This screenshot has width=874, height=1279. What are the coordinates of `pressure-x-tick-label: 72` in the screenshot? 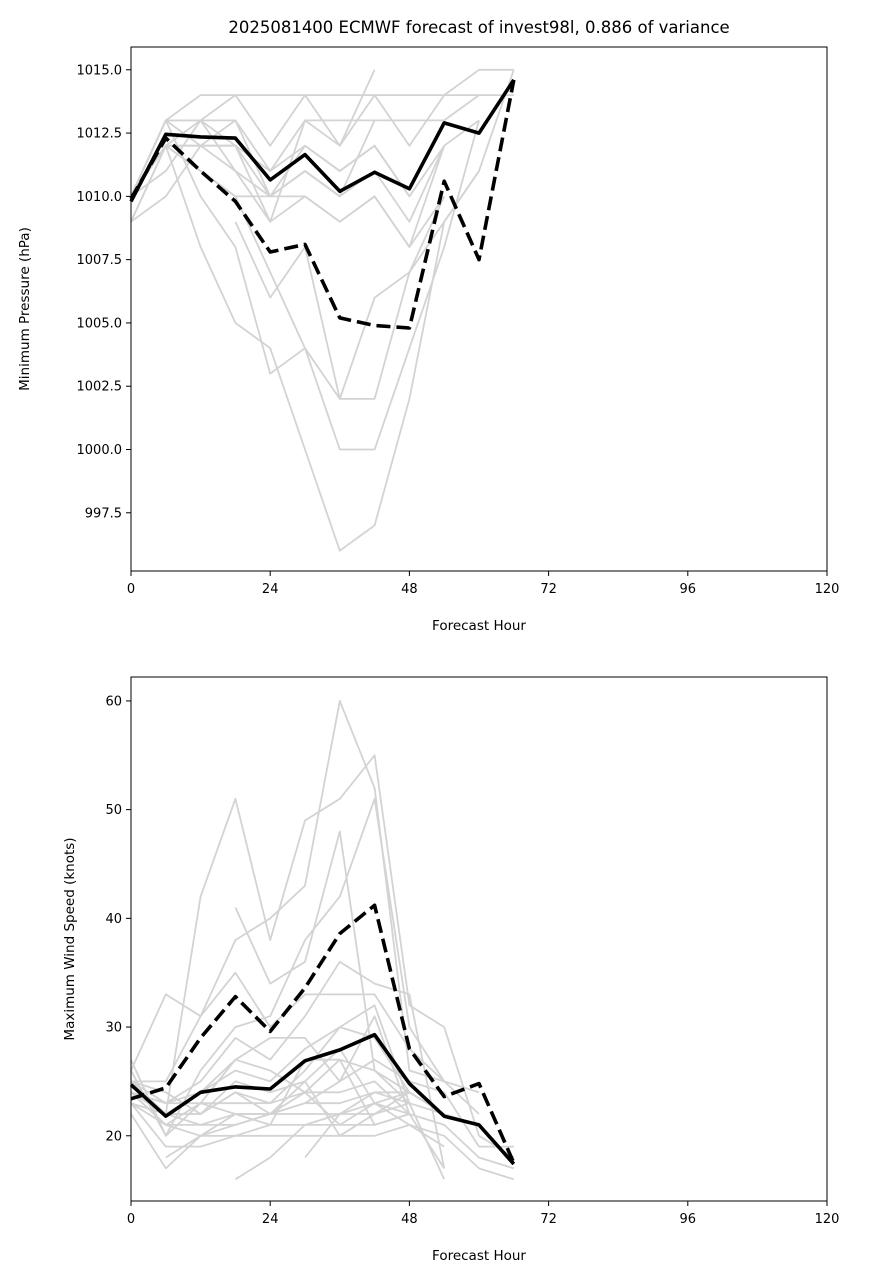 It's located at (548, 589).